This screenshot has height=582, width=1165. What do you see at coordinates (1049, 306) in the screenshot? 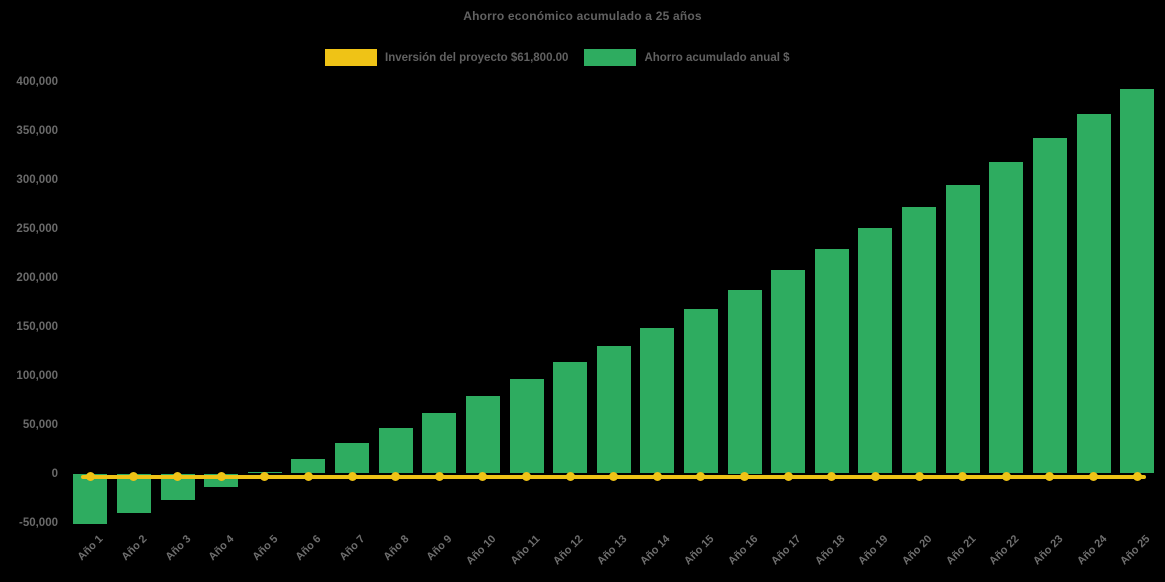
I see `bar-año-23` at bounding box center [1049, 306].